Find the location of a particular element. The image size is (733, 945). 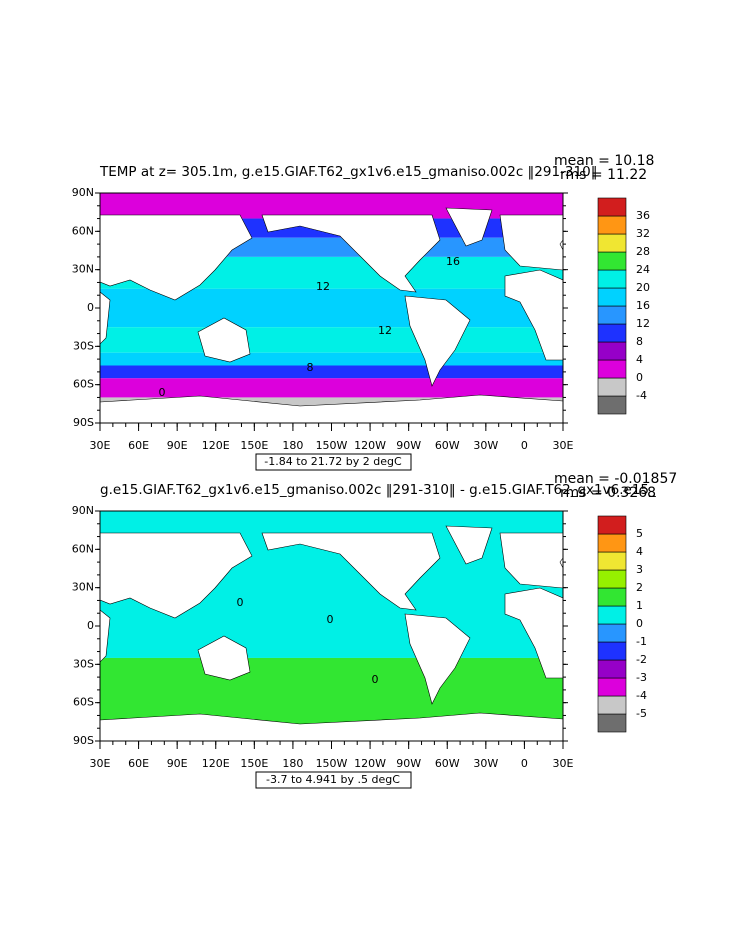

lat-label: 60N is located at coordinates (83, 548).